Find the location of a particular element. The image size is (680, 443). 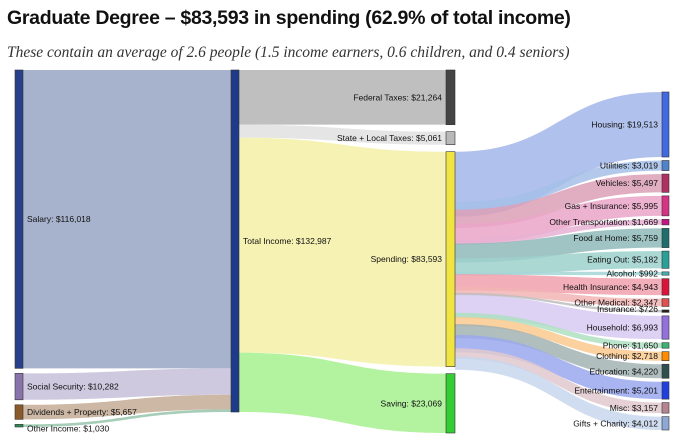

node-bar-gas is located at coordinates (665, 206).